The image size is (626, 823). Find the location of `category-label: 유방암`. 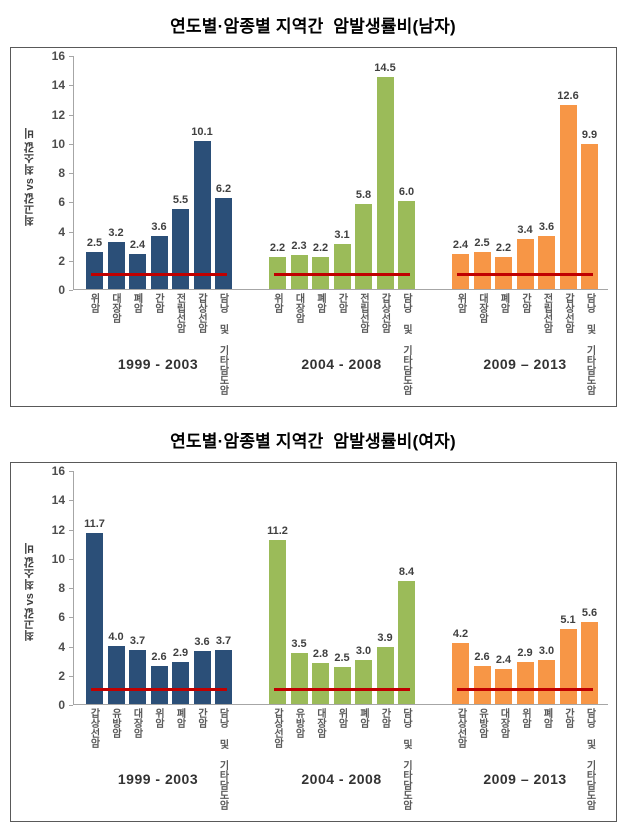

category-label: 유방암 is located at coordinates (298, 723).